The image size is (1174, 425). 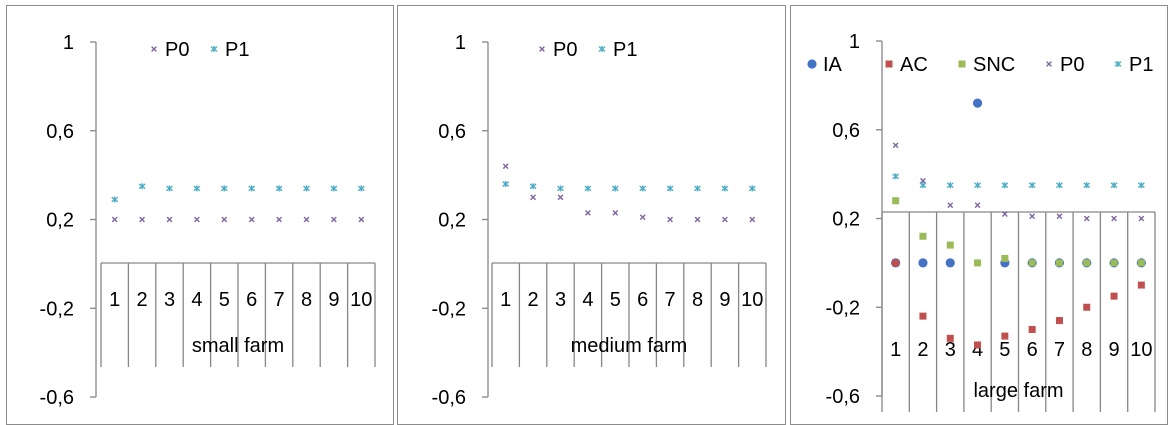 What do you see at coordinates (629, 186) in the screenshot?
I see `series-p1` at bounding box center [629, 186].